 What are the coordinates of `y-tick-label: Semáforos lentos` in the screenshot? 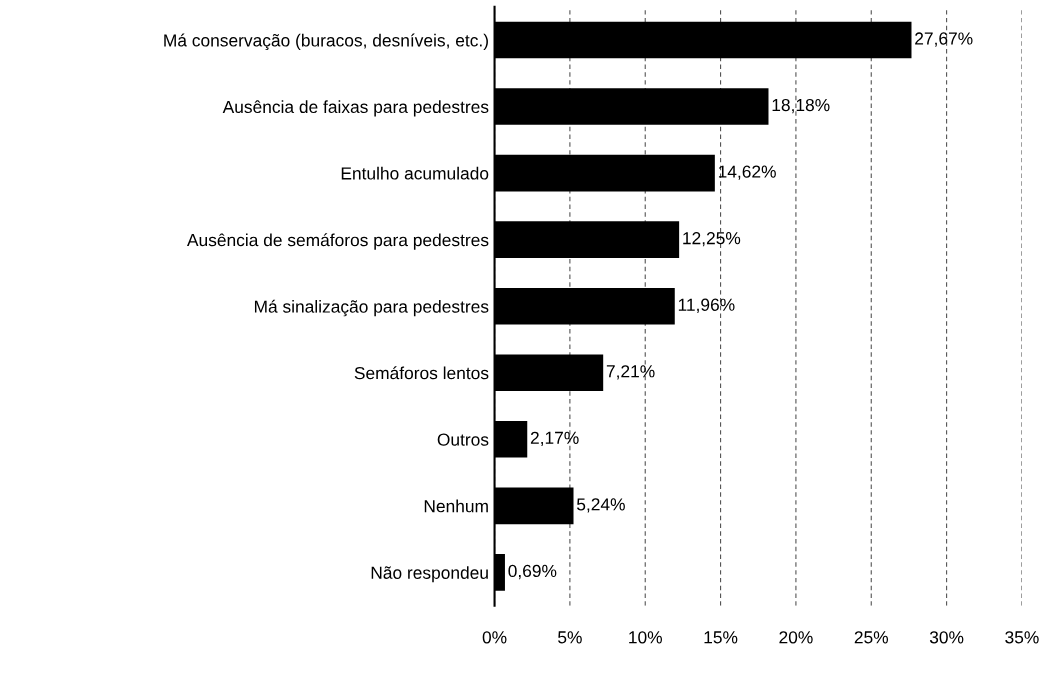 It's located at (421, 373).